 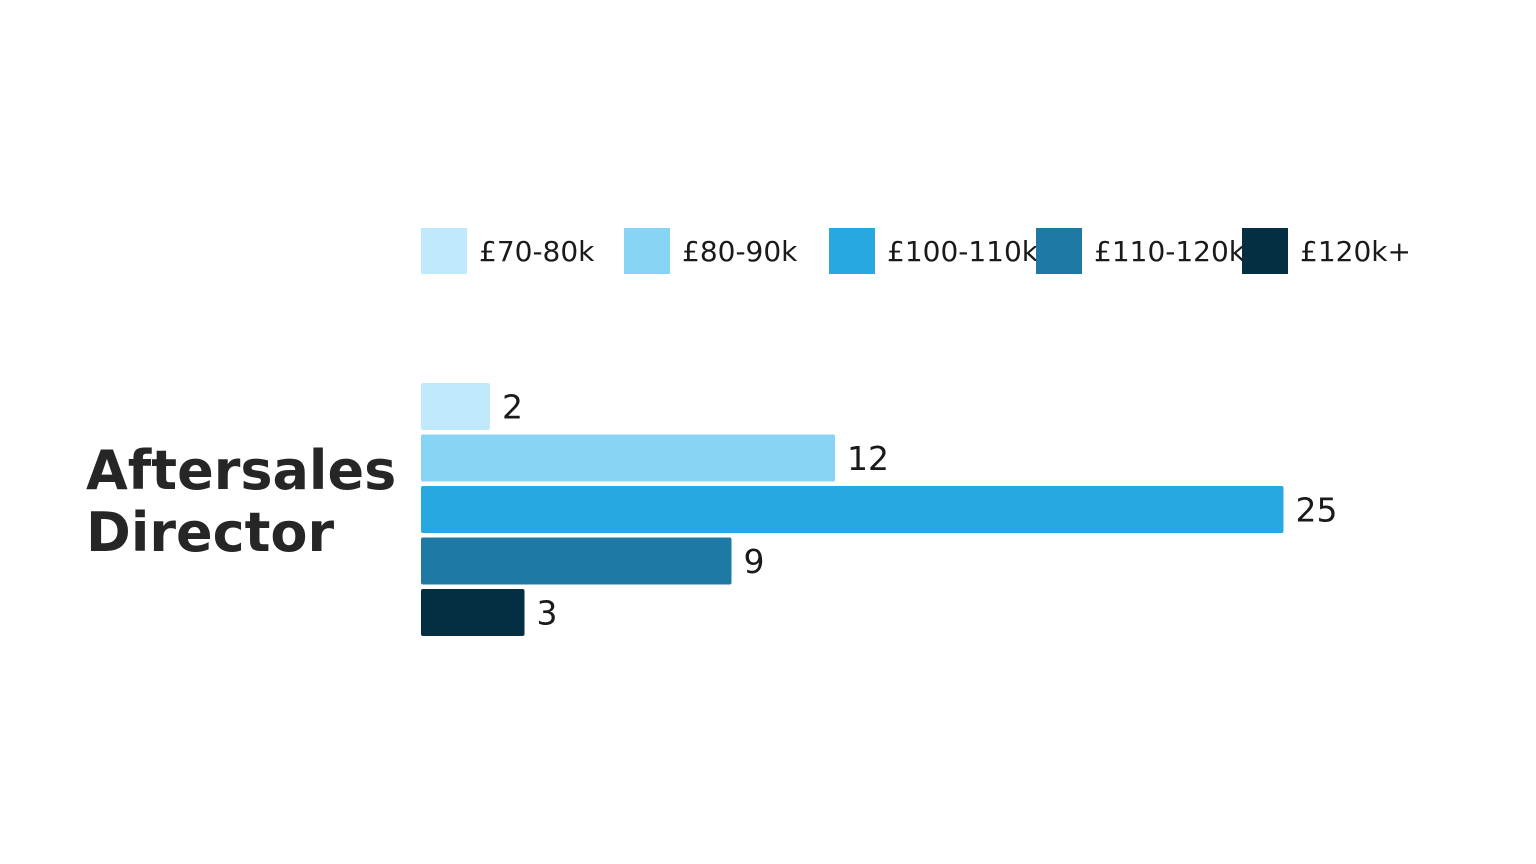 I want to click on data-label: 2, so click(x=512, y=407).